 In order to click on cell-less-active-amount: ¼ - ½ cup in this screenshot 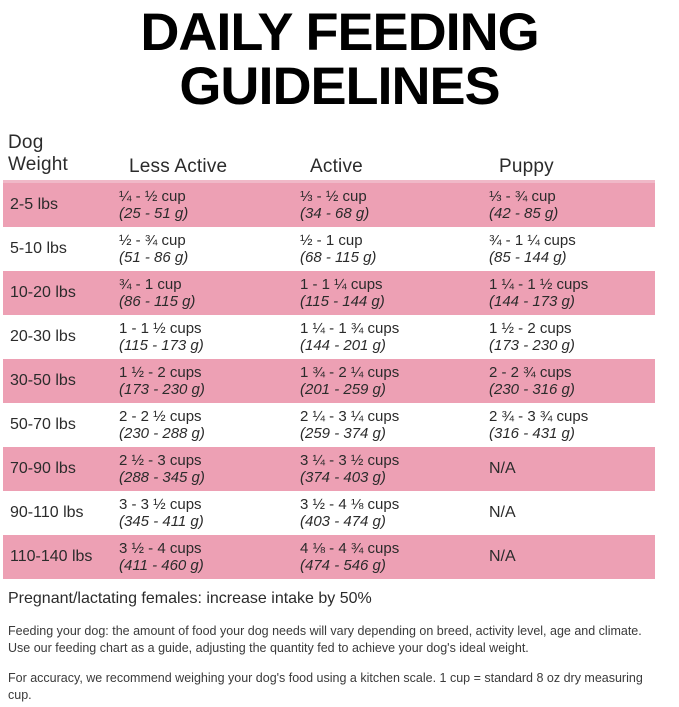, I will do `click(152, 196)`.